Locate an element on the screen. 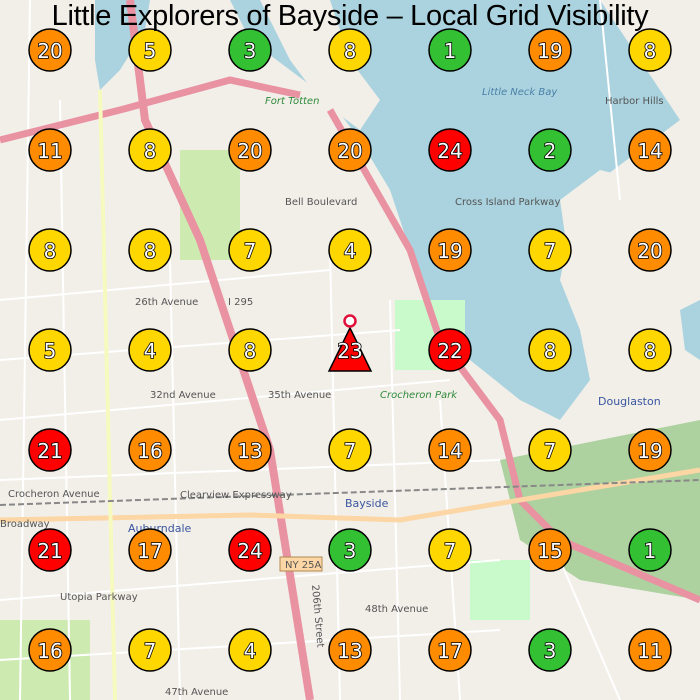 The height and width of the screenshot is (700, 700). ny25a-shield is located at coordinates (301, 564).